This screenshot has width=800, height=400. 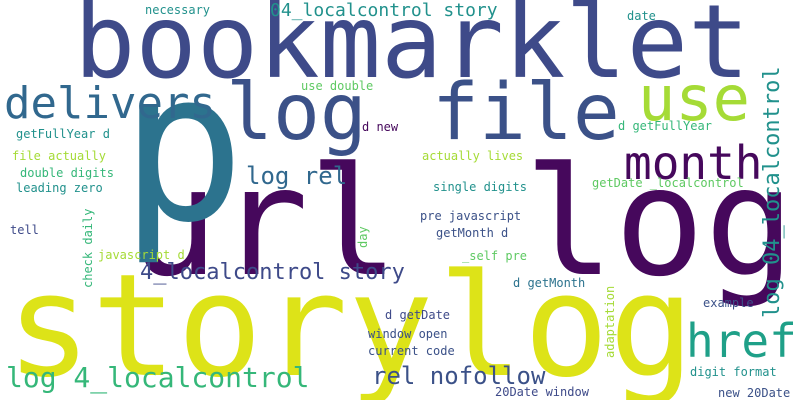 I want to click on word-single-digits: single digits, so click(x=480, y=187).